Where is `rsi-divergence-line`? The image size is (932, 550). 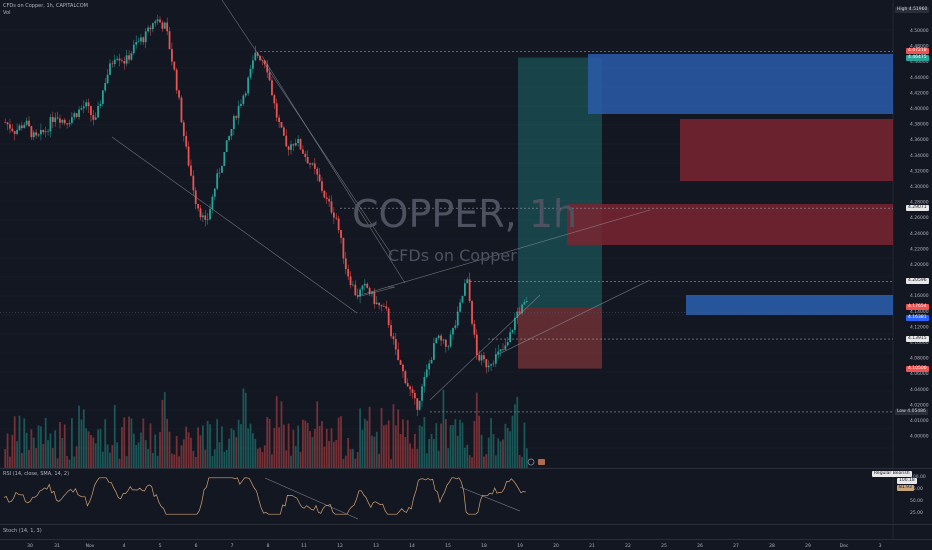 rsi-divergence-line is located at coordinates (311, 498).